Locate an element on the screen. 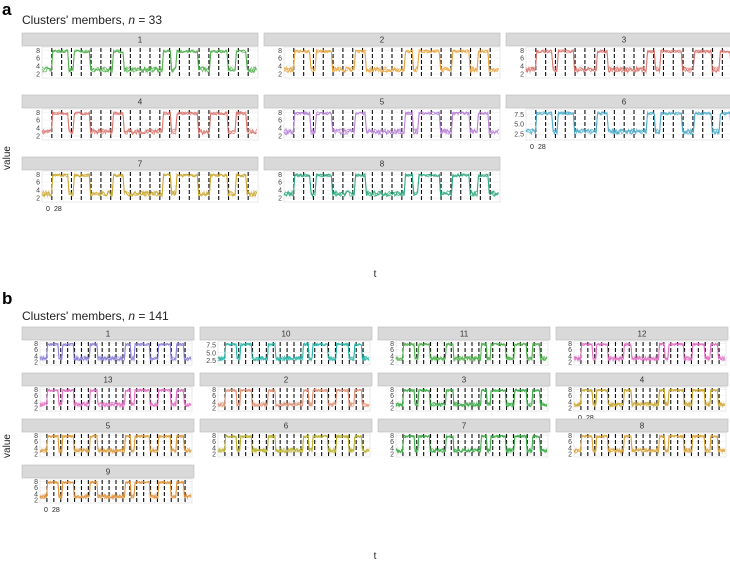  y-tick-label: 2.5 is located at coordinates (211, 361).